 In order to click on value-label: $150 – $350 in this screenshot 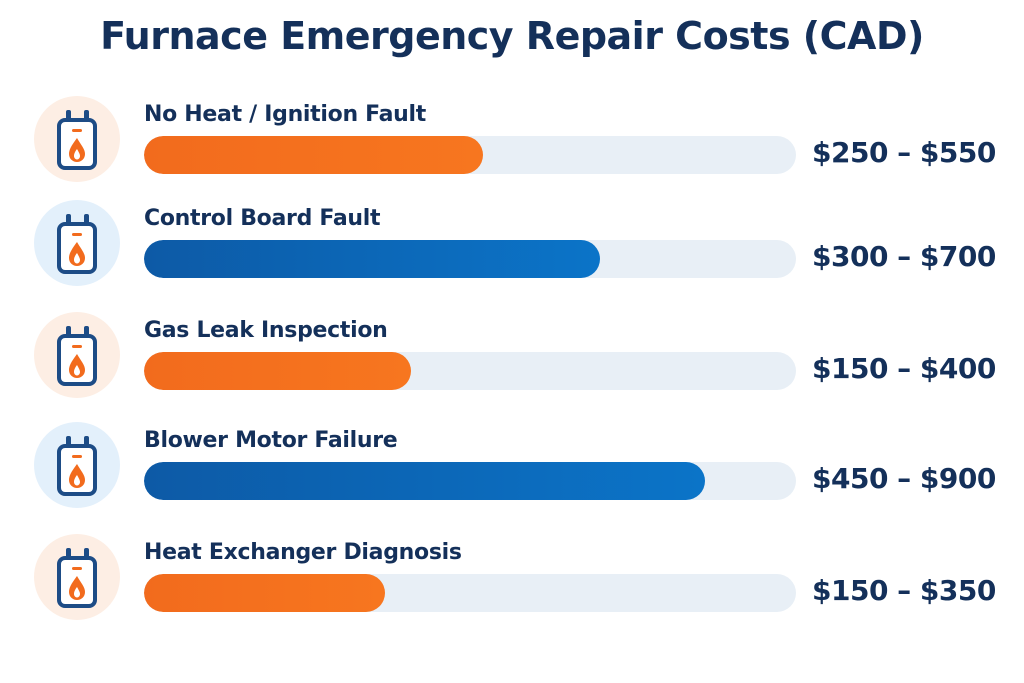, I will do `click(904, 590)`.